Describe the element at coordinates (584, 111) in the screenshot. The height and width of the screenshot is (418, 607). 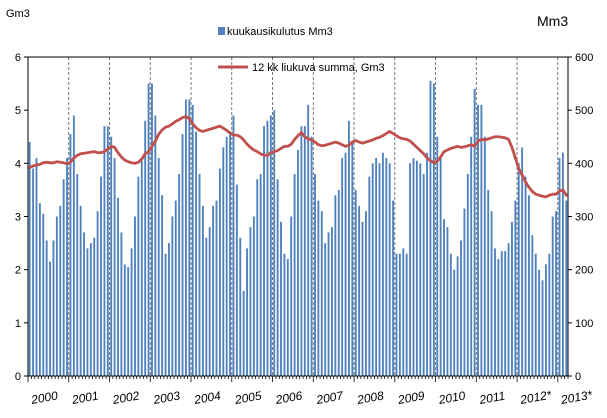
I see `y-right-tick-label: 500` at that location.